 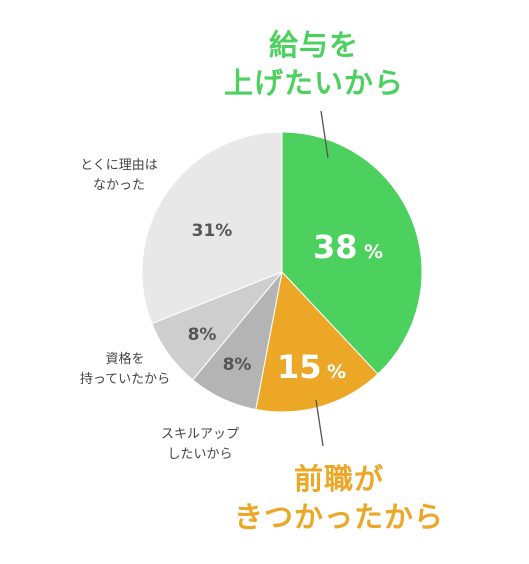 I want to click on value-label-salary: 38 %, so click(x=348, y=247).